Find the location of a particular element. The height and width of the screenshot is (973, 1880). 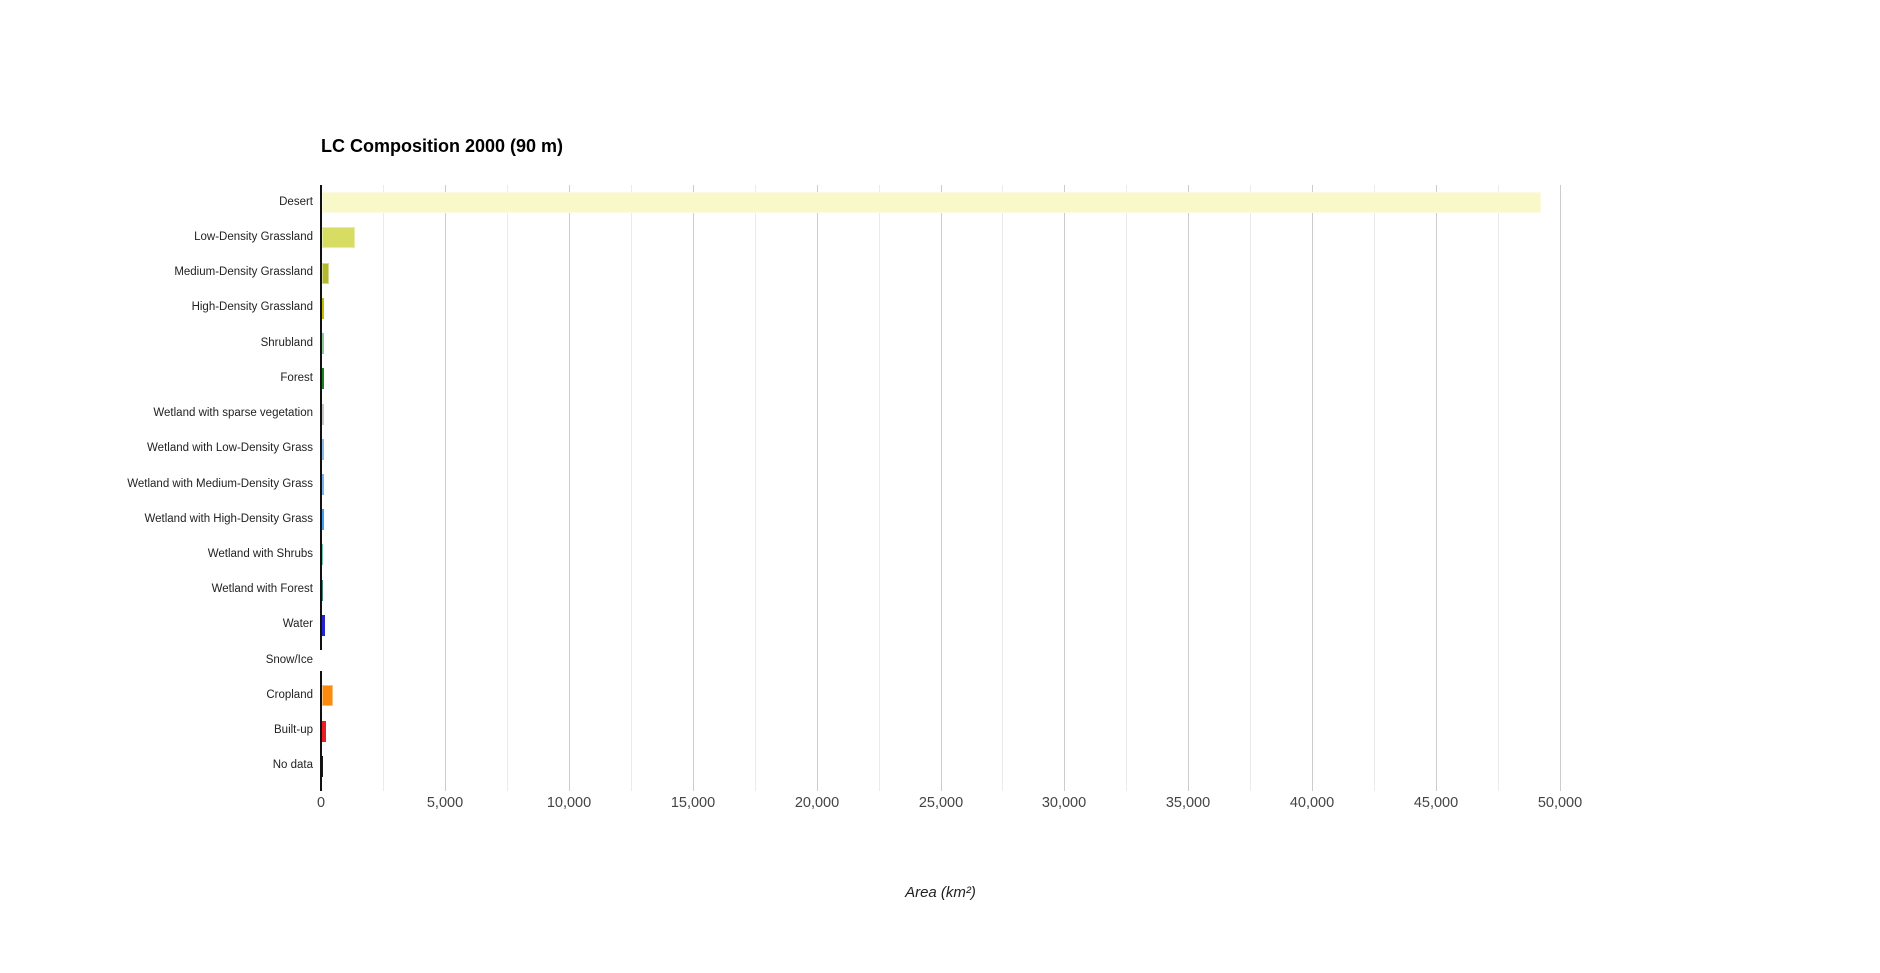

bar-no-data is located at coordinates (322, 766).